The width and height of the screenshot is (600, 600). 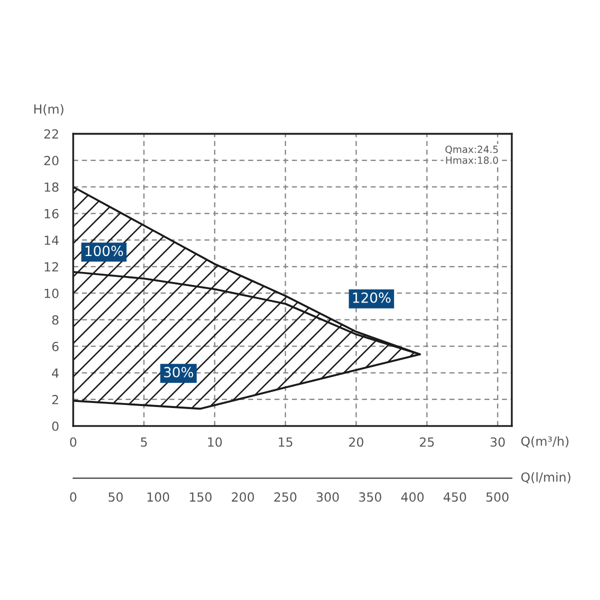 I want to click on y-tick-label: 18, so click(x=51, y=187).